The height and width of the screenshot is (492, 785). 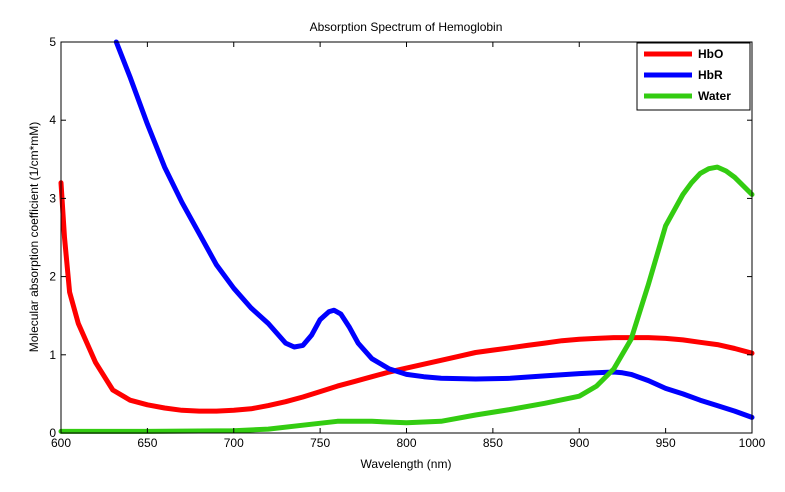 I want to click on y-tick-label: 0, so click(x=52, y=433).